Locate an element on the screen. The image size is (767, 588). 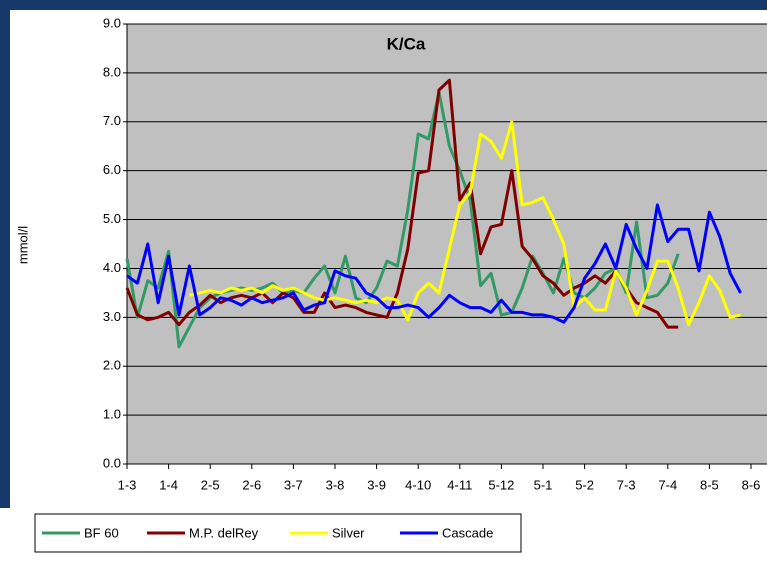
frame-left is located at coordinates (5, 254).